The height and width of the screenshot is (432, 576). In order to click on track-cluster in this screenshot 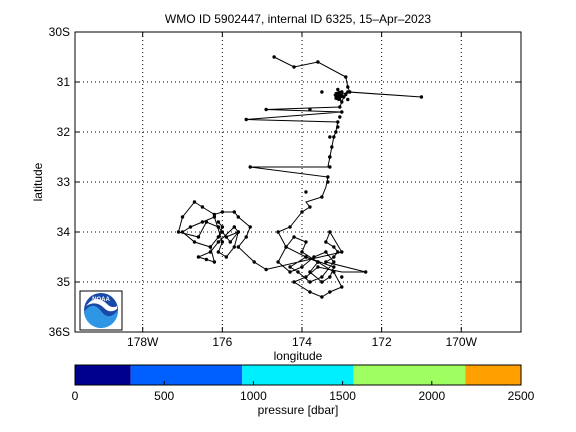, I will do `click(340, 96)`.